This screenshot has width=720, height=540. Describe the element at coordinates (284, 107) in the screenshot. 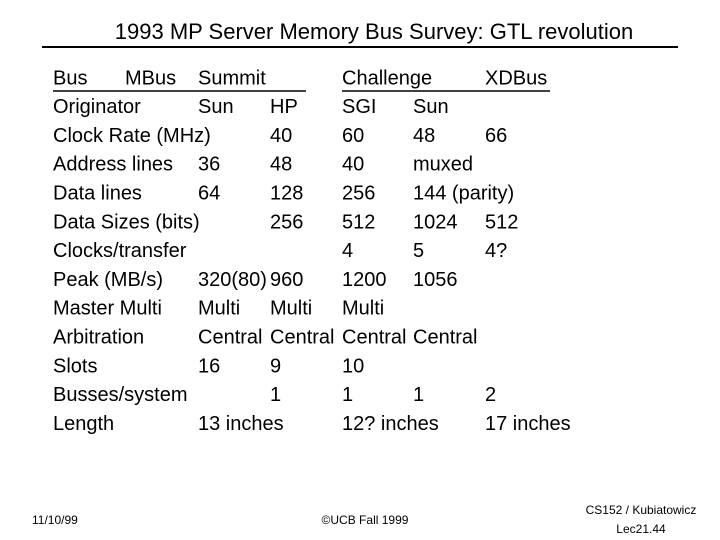

I see `table-cell: HP` at that location.